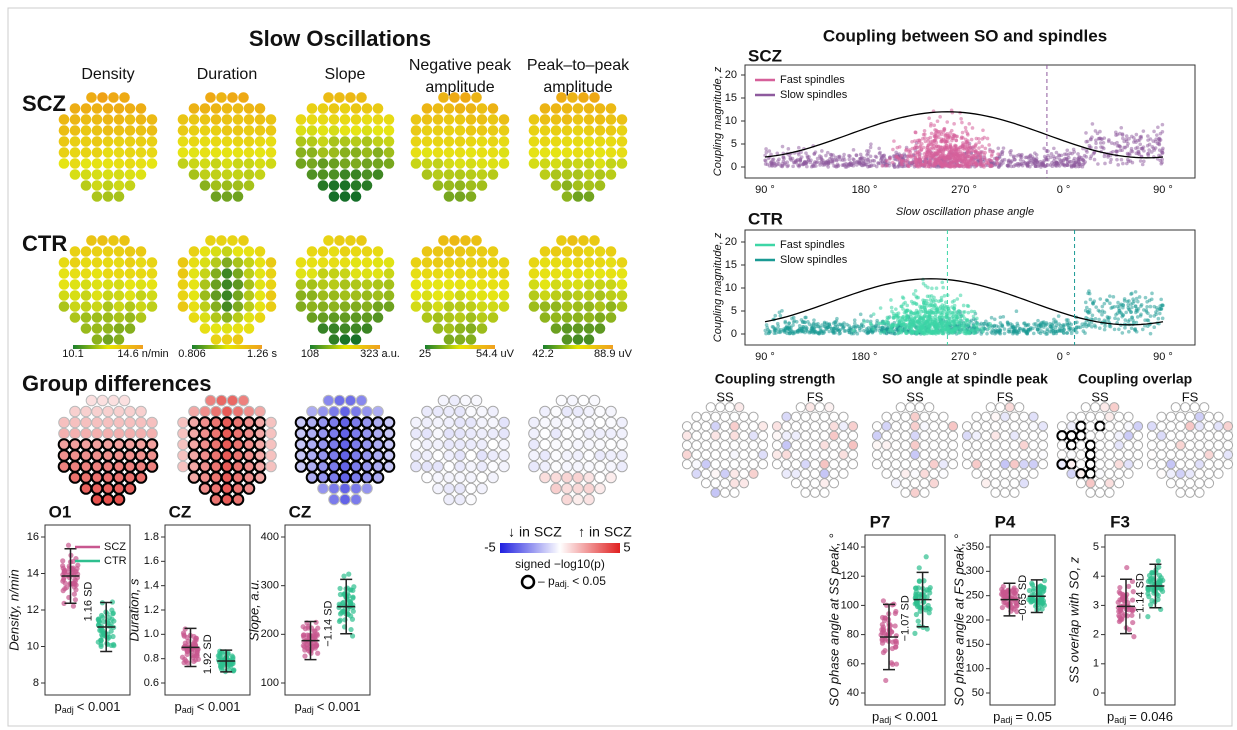 The height and width of the screenshot is (730, 1237). I want to click on p-subscript: adj, so click(188, 710).